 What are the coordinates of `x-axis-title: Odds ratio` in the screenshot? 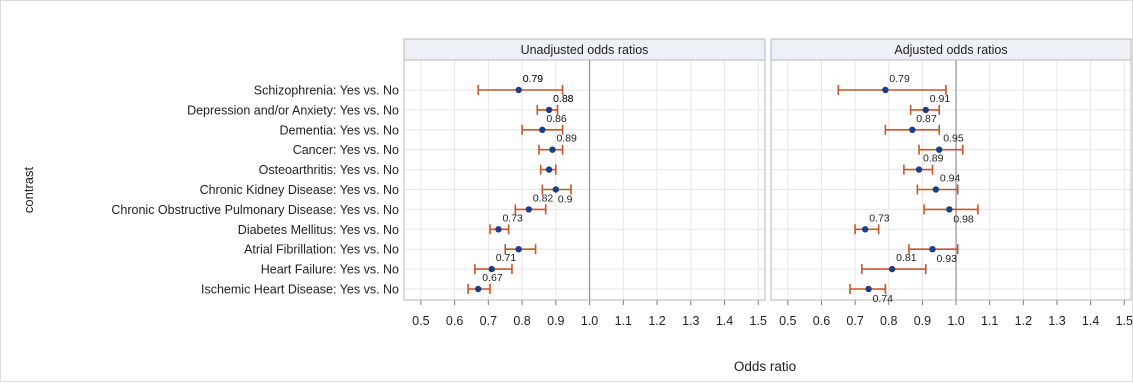 It's located at (765, 366).